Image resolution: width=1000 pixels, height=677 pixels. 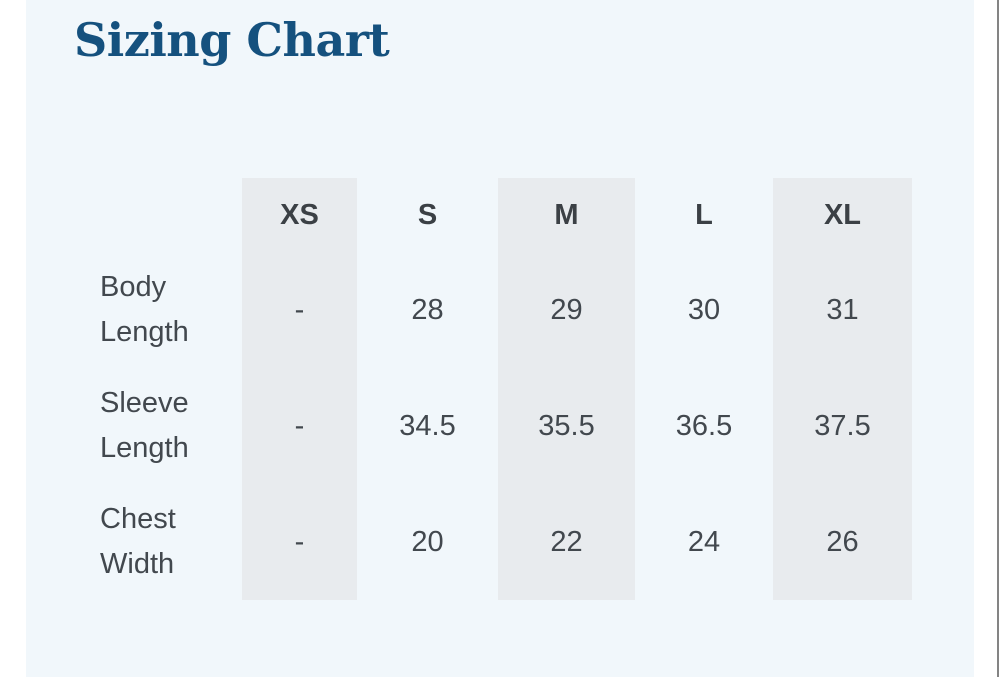 I want to click on value-body-length-l: 30, so click(x=704, y=309).